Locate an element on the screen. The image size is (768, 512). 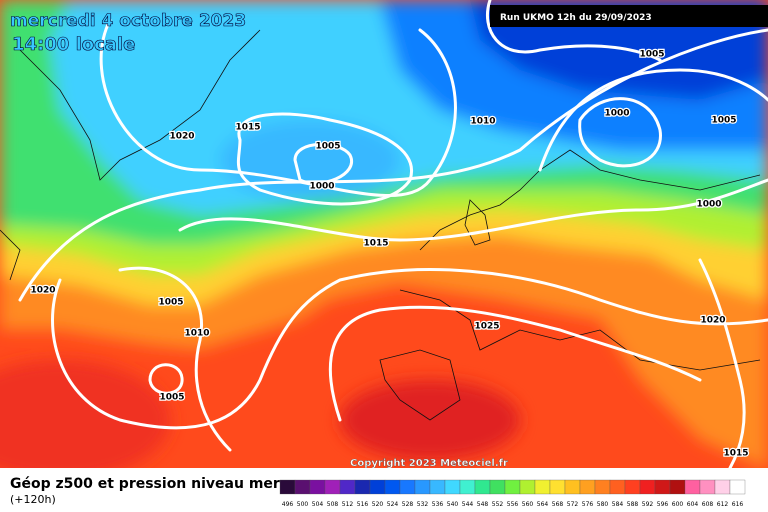
scale-label: 508 is located at coordinates (333, 504).